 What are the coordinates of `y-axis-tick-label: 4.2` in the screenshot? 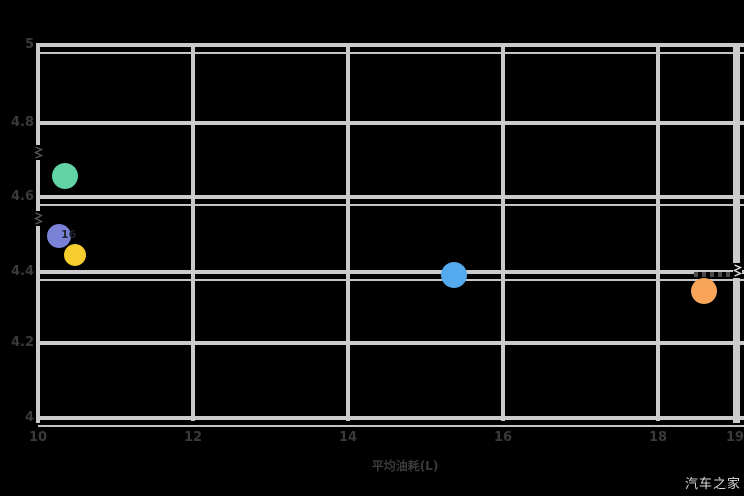 It's located at (22, 342).